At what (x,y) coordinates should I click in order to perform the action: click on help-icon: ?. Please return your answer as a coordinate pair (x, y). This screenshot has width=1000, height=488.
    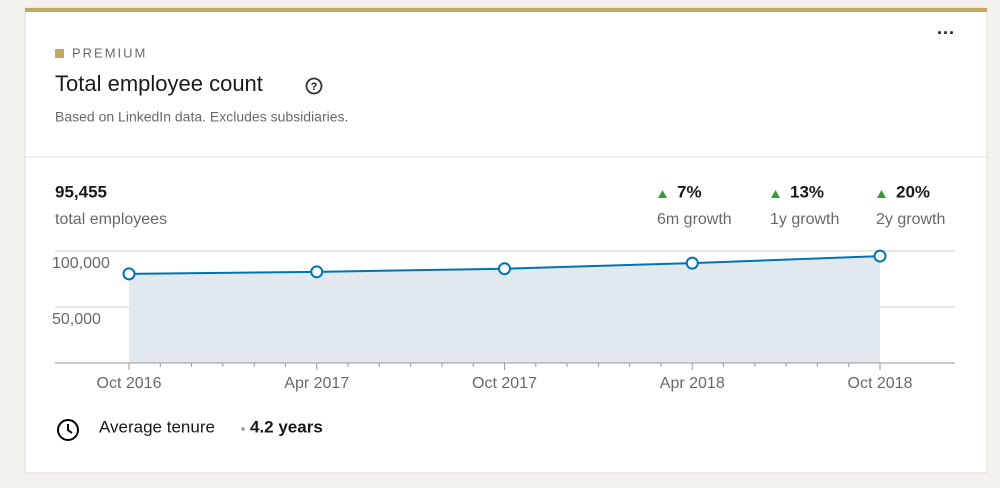
    Looking at the image, I should click on (314, 86).